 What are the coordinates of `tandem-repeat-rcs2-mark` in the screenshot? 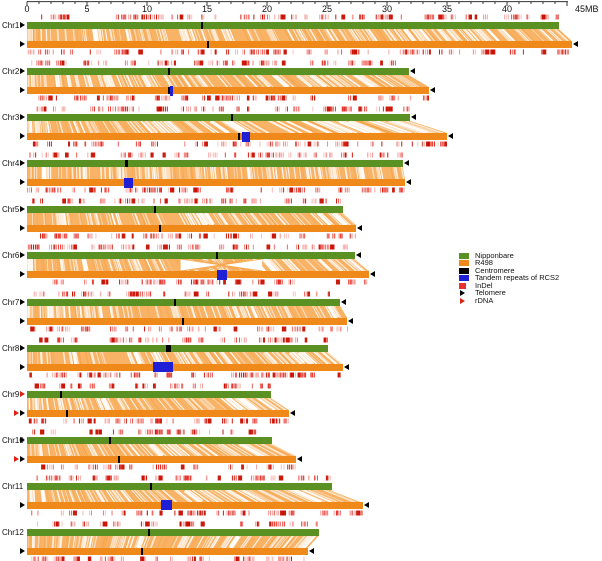 It's located at (171, 90).